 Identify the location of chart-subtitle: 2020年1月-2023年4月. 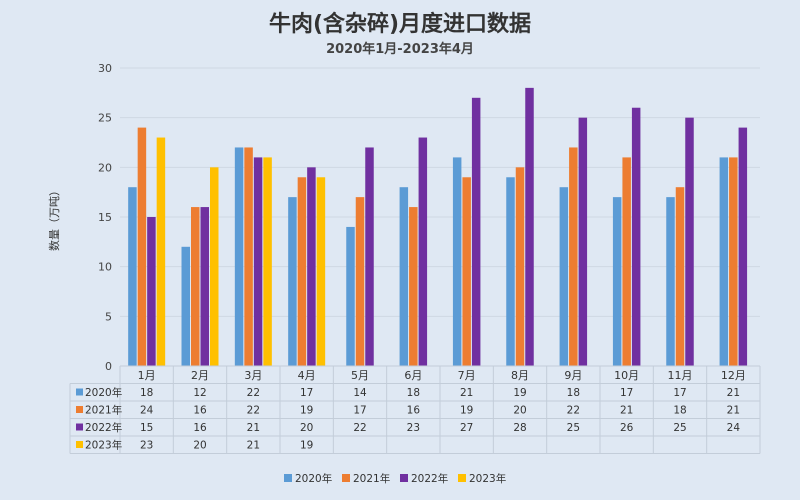
(400, 49).